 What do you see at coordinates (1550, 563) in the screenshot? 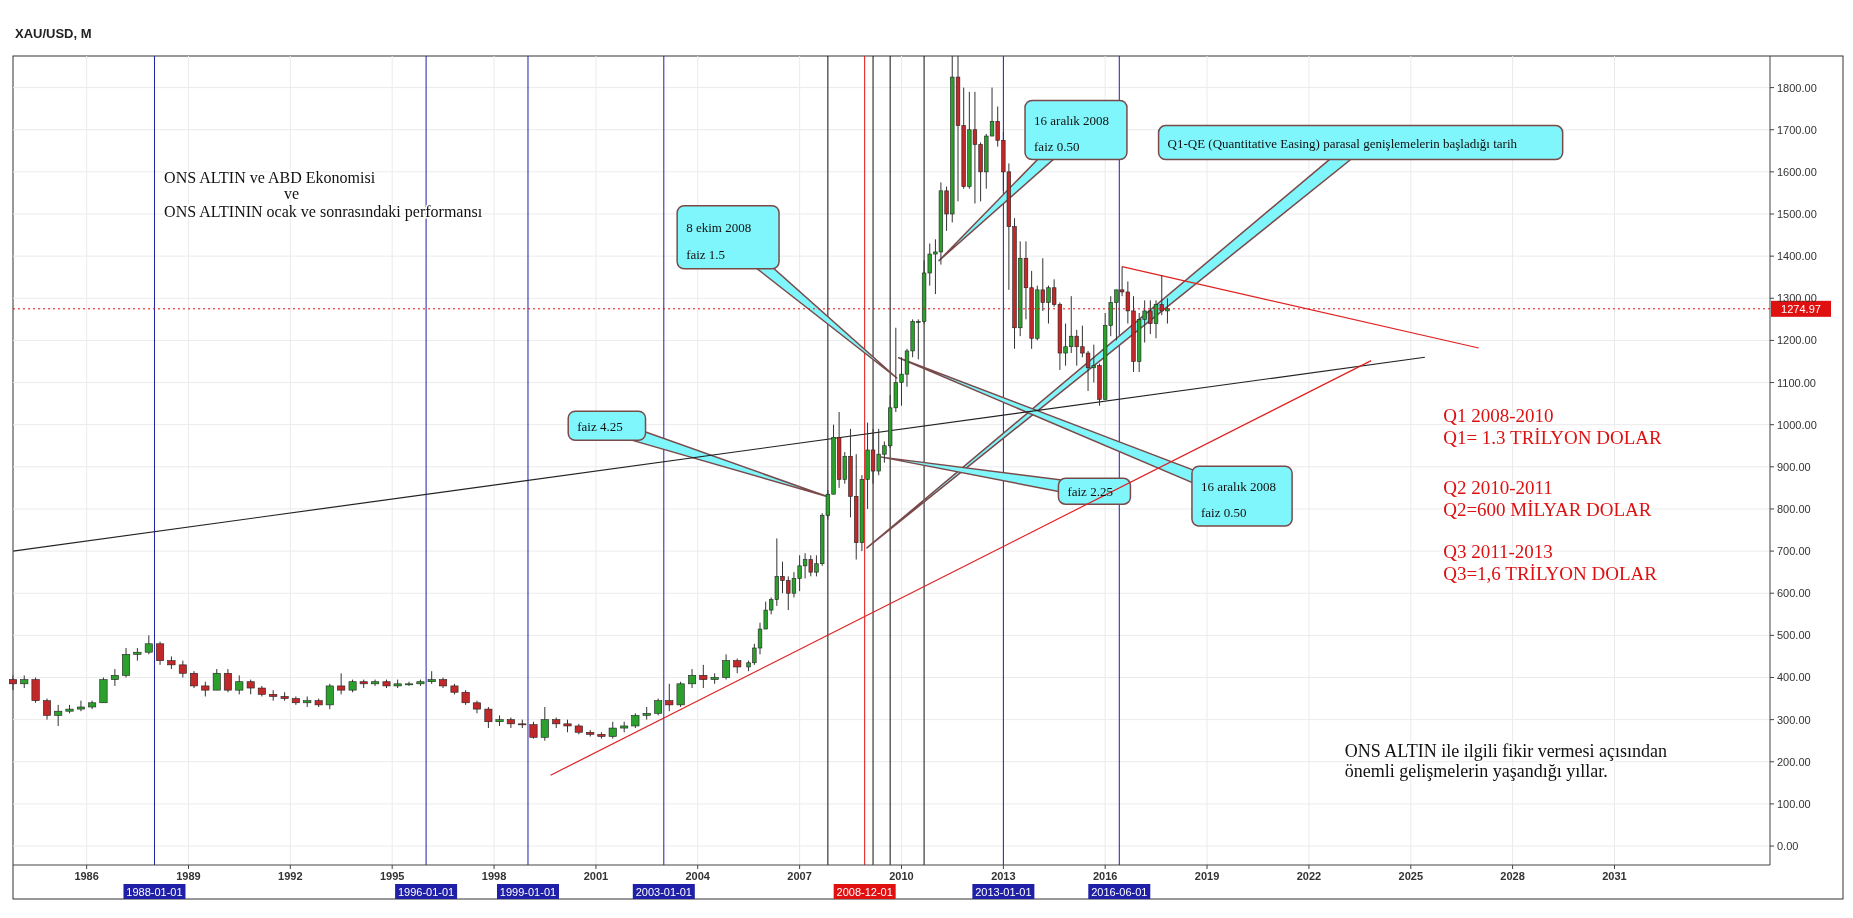
I see `annotation: Q3 2011-2013 Q3=1,6 TRİLYON DOLAR` at bounding box center [1550, 563].